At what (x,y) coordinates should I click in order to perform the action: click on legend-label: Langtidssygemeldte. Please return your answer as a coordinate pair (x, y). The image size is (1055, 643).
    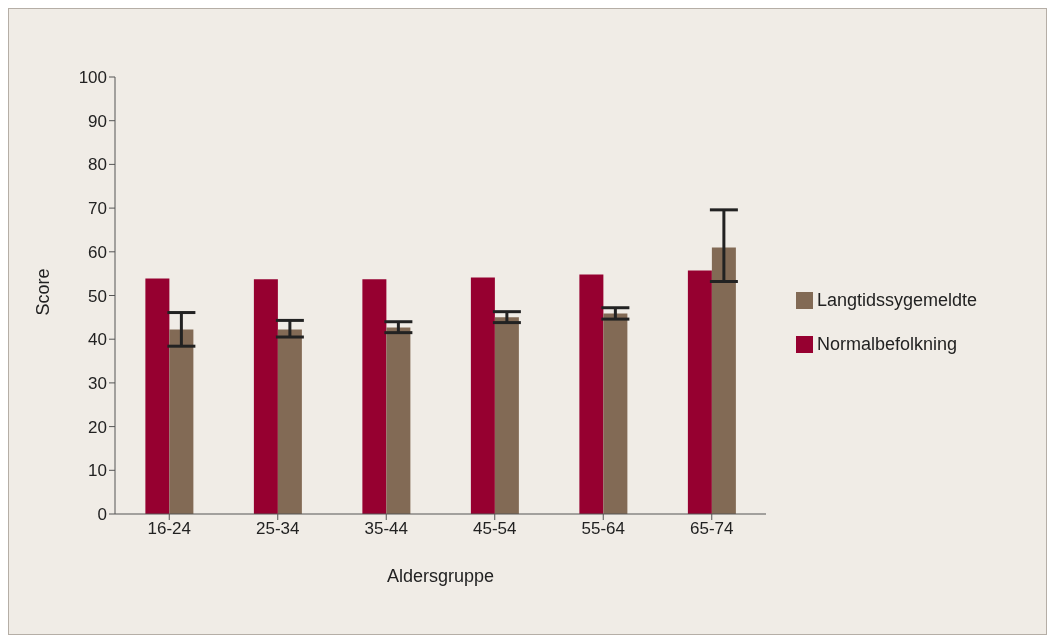
    Looking at the image, I should click on (897, 299).